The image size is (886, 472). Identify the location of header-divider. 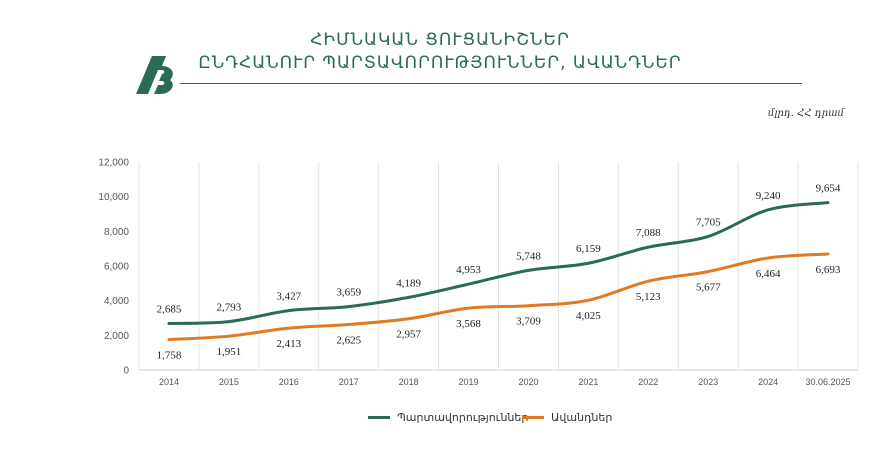
(491, 83).